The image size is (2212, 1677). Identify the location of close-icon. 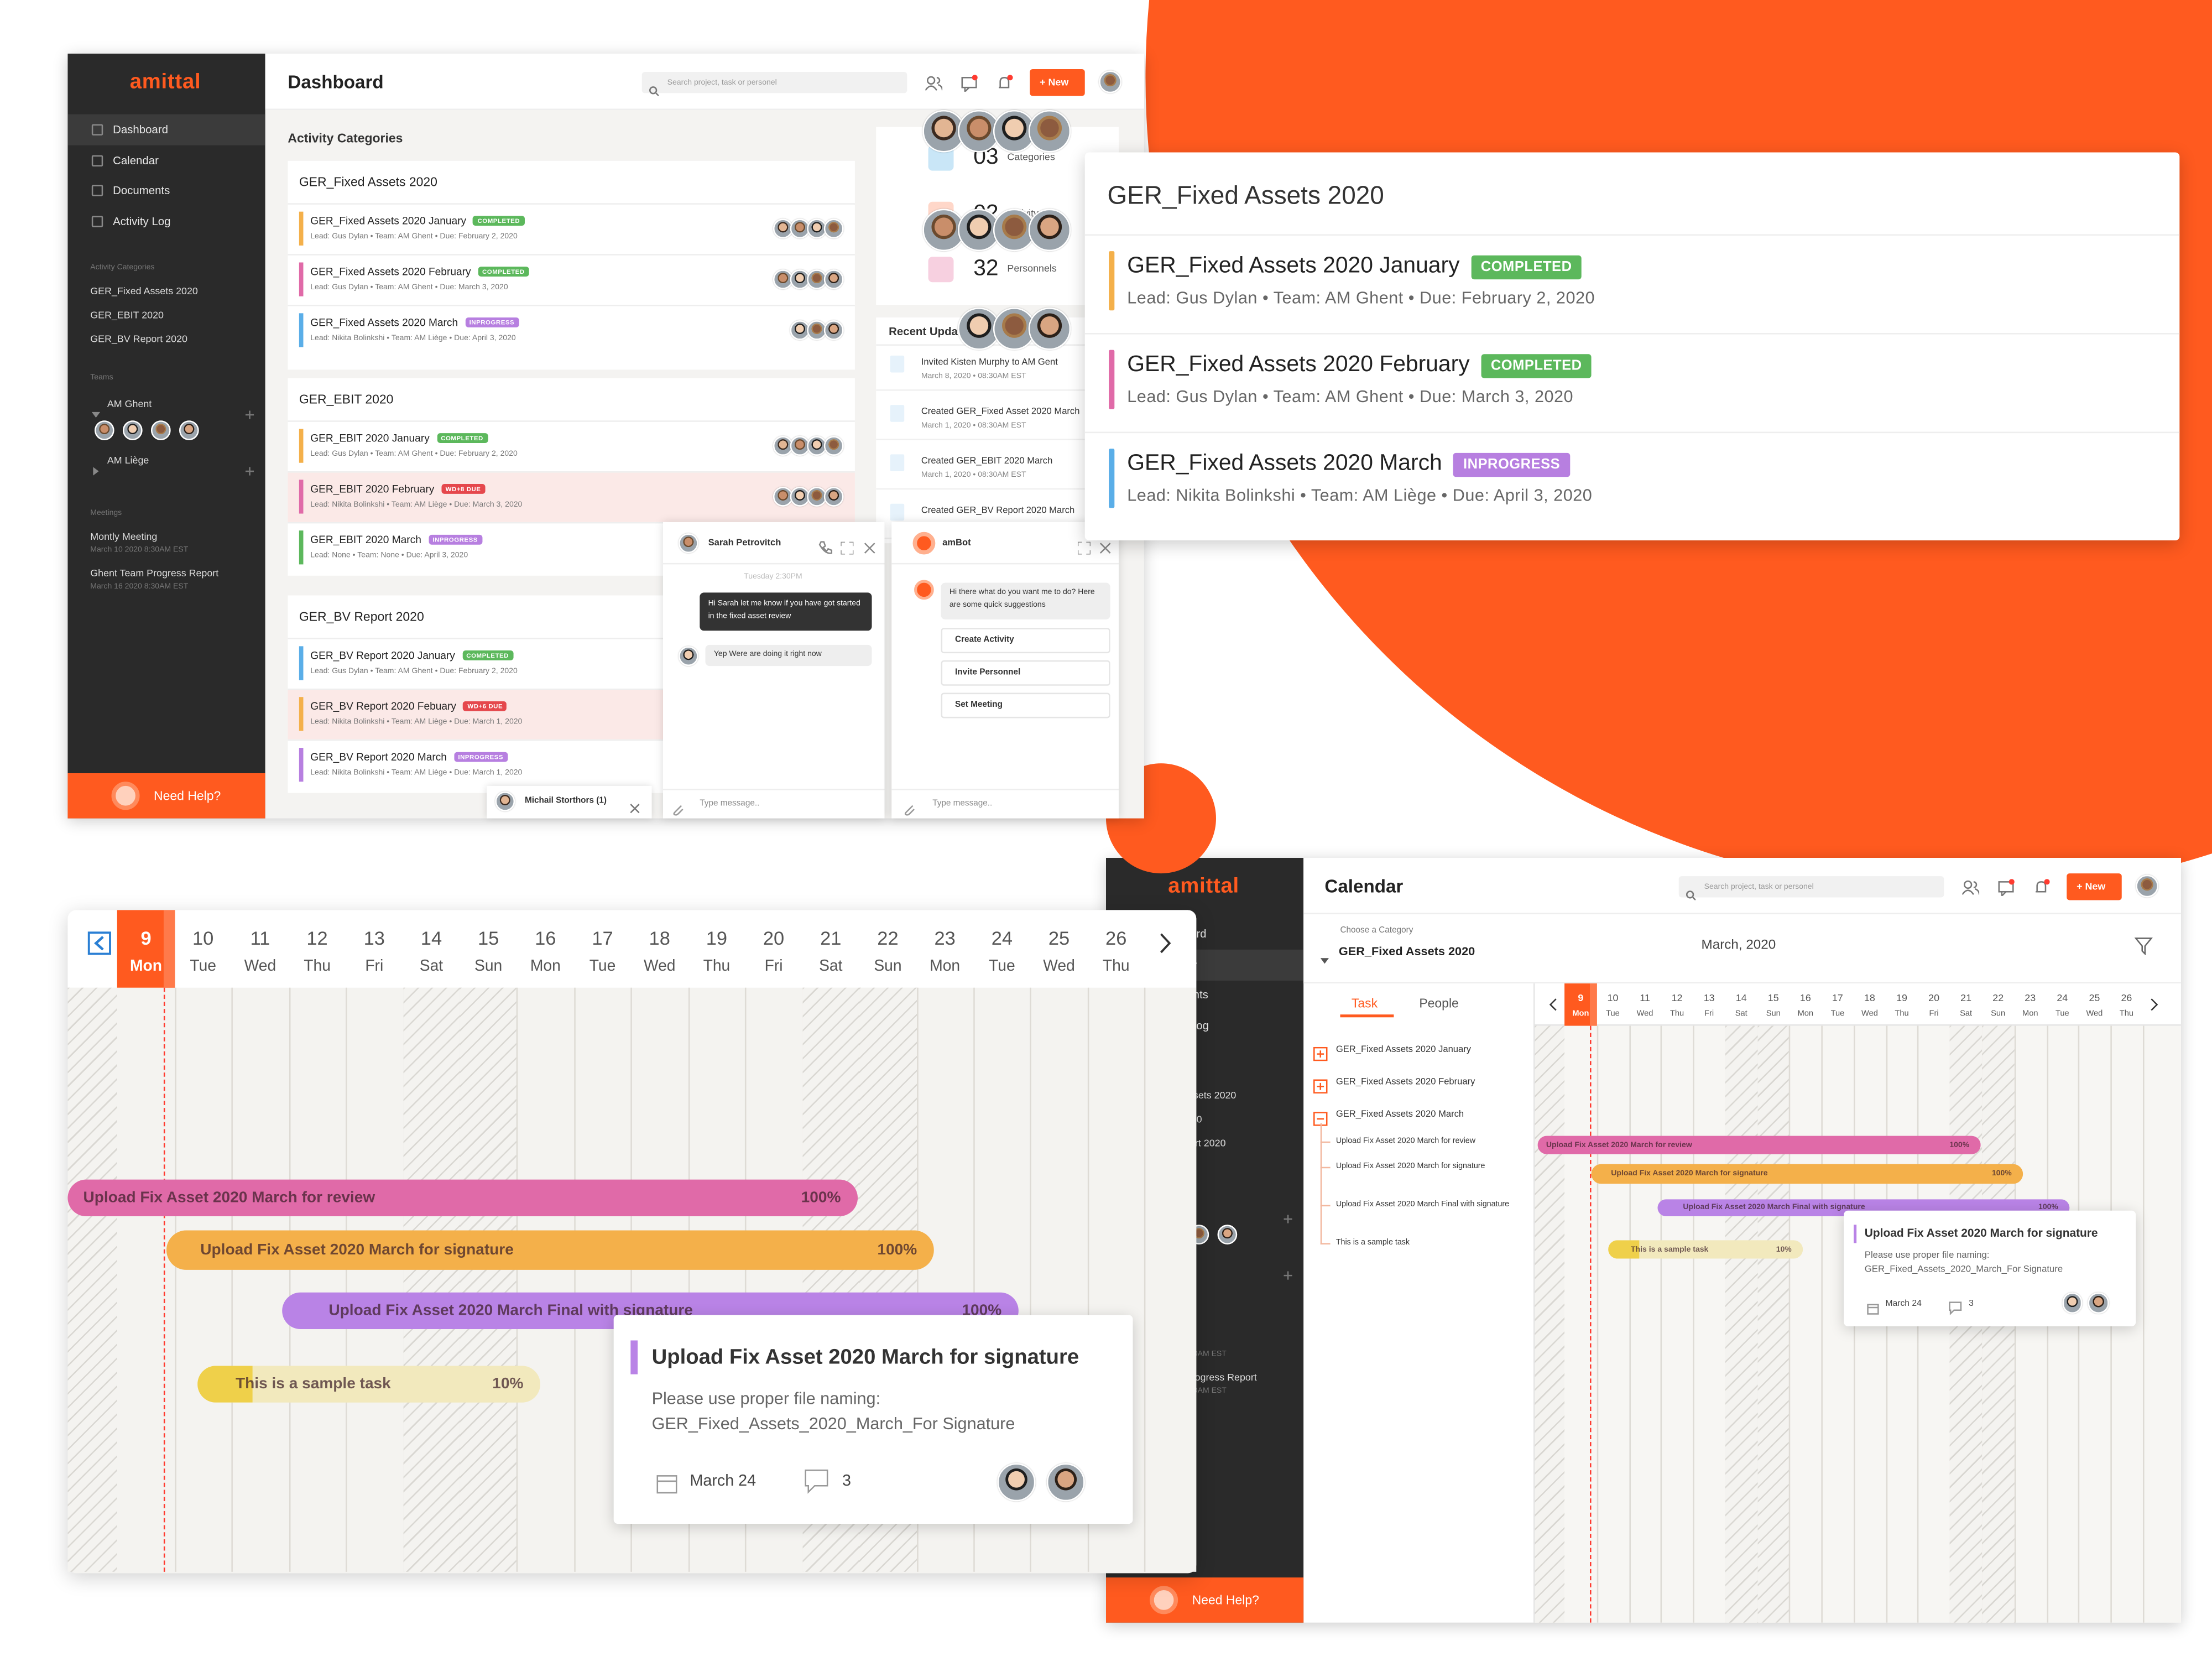
(634, 805).